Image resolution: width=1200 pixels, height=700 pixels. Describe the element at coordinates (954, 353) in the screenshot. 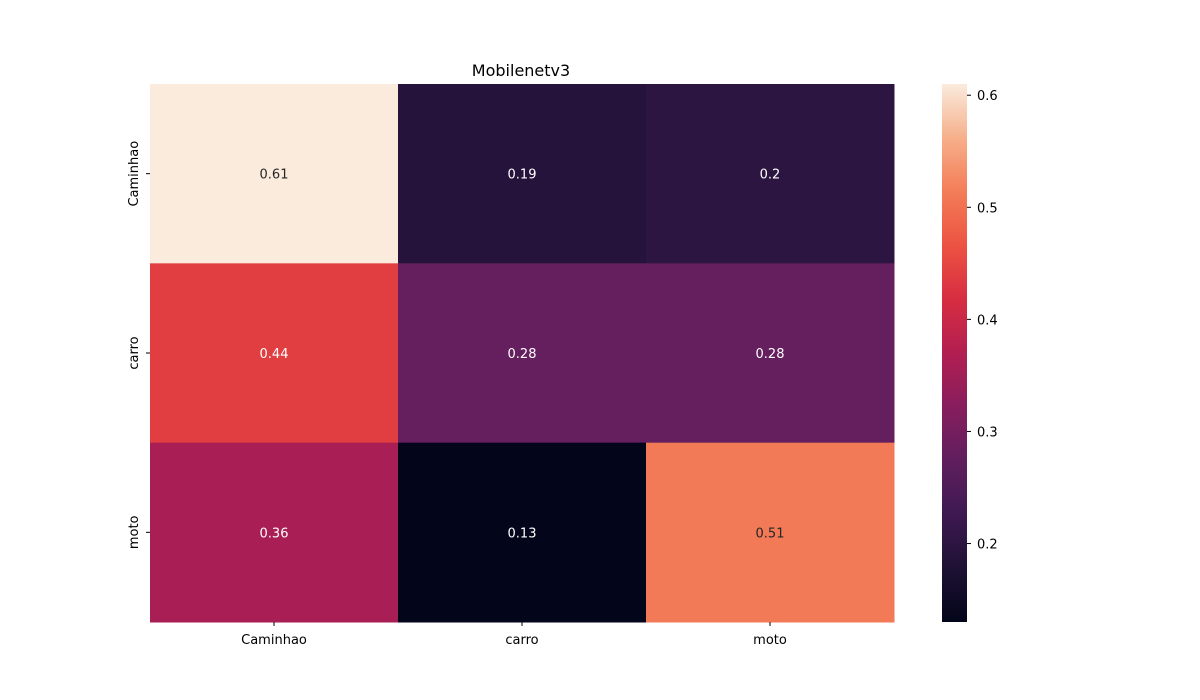

I see `colorbar-gradient` at that location.